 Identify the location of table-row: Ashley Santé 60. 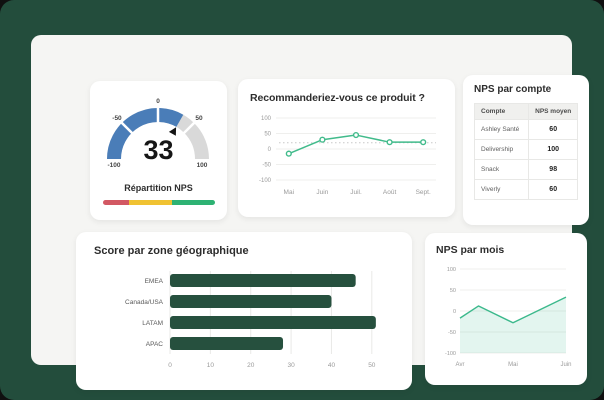
(525, 129).